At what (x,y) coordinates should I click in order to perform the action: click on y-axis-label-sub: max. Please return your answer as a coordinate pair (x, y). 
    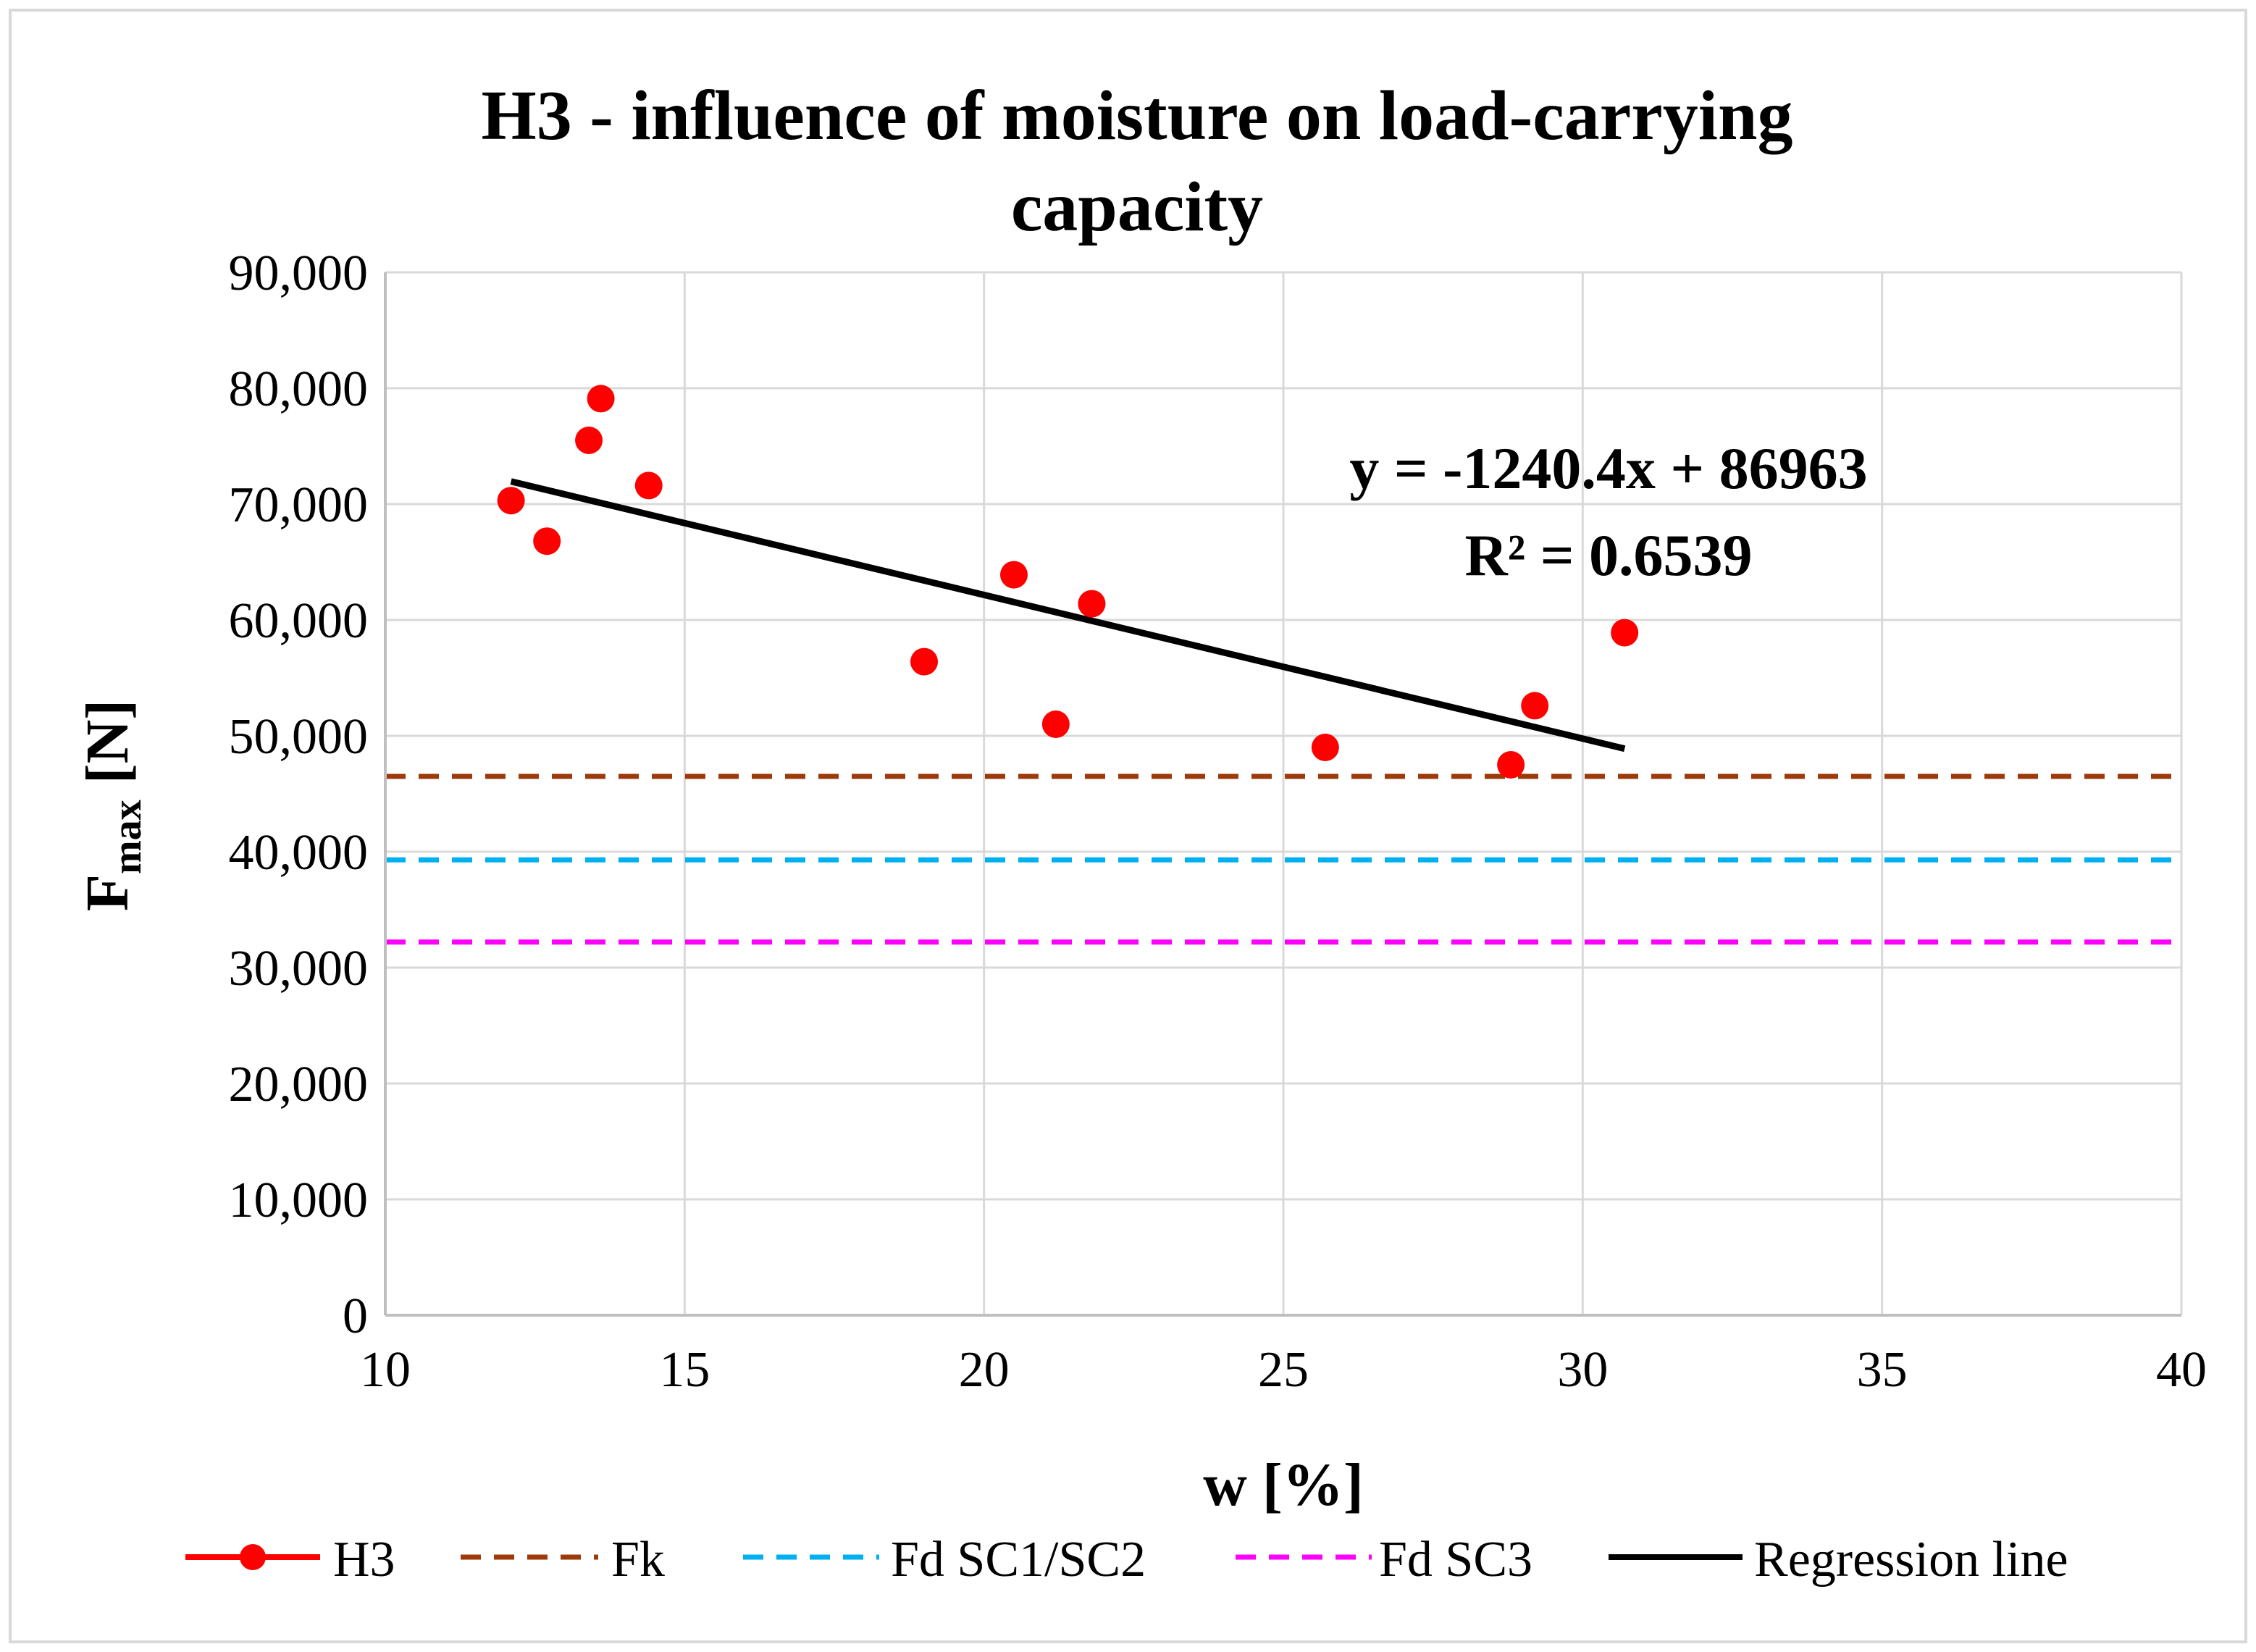
    Looking at the image, I should click on (127, 837).